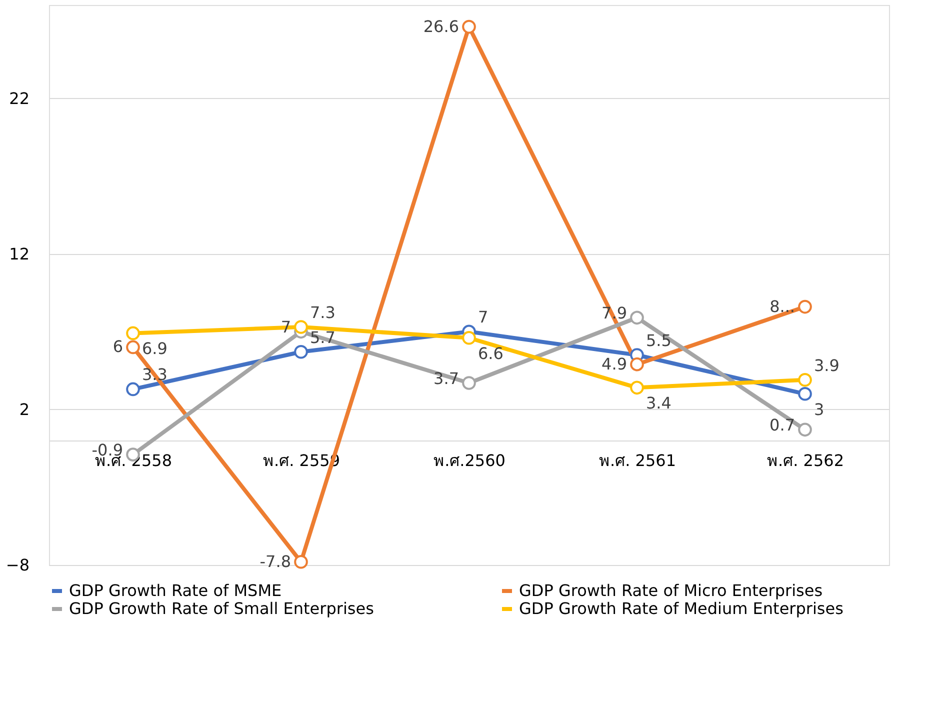 The width and height of the screenshot is (941, 702). What do you see at coordinates (155, 348) in the screenshot?
I see `data-label: 6.9` at bounding box center [155, 348].